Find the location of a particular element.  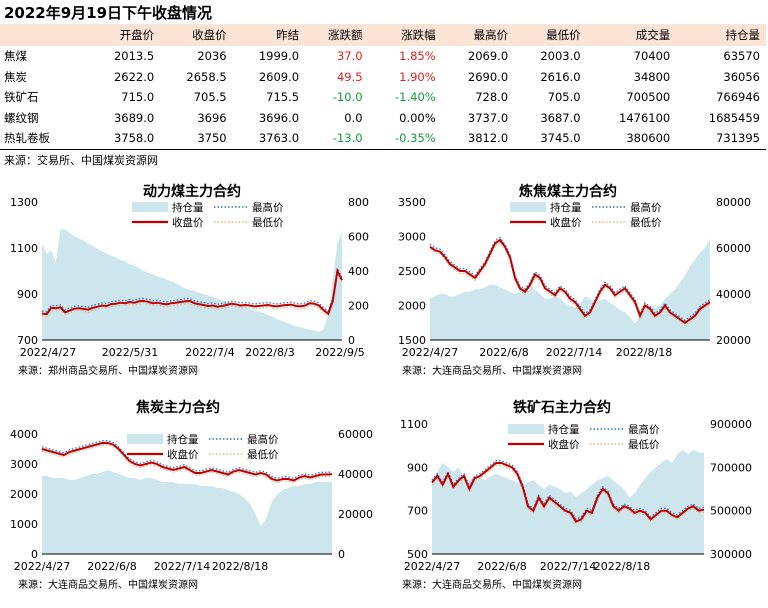

cell-prev: 715.5 is located at coordinates (283, 97).